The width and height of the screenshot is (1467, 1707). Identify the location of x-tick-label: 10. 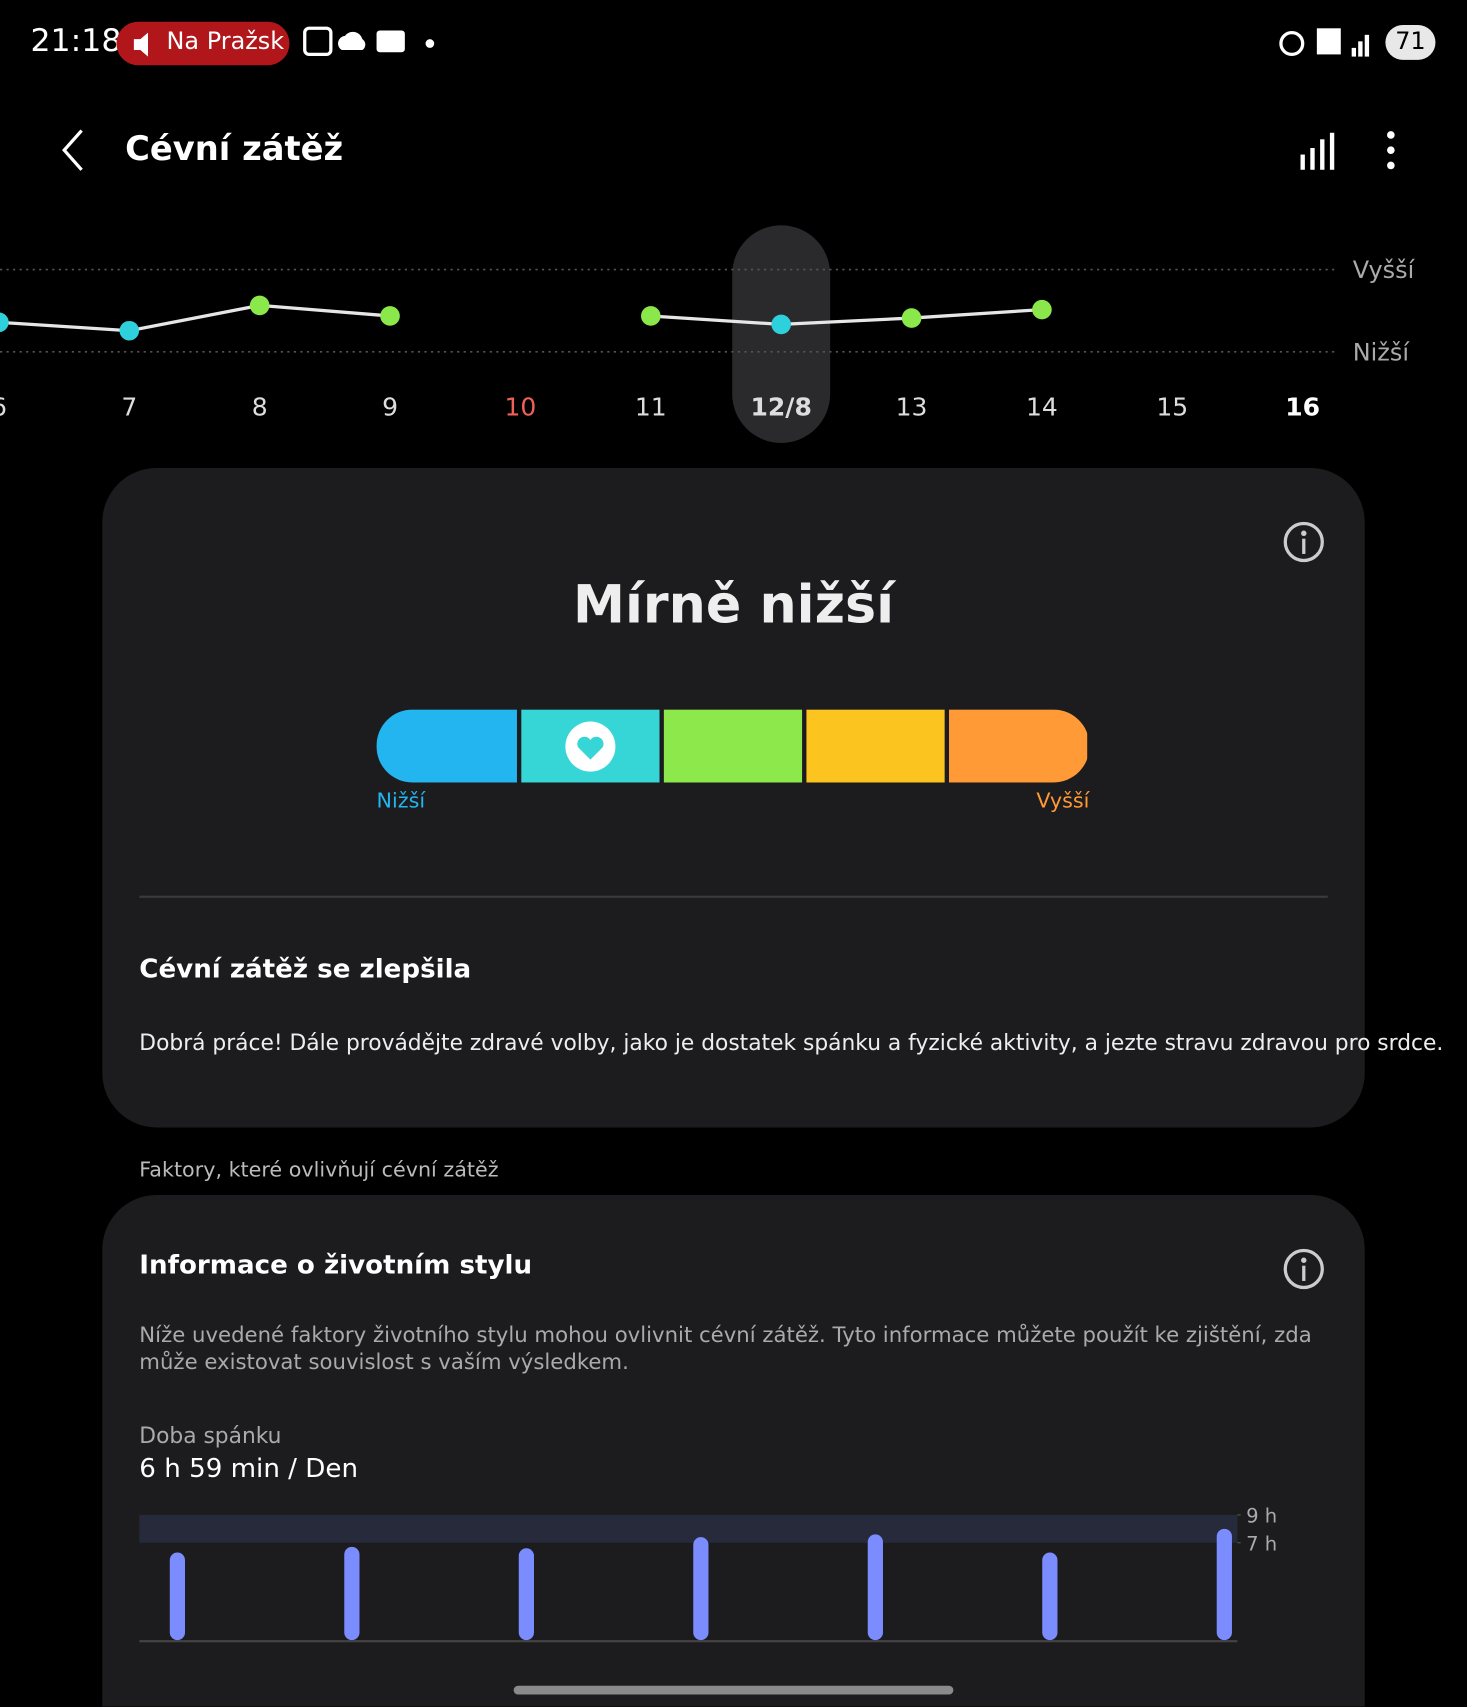
(521, 407).